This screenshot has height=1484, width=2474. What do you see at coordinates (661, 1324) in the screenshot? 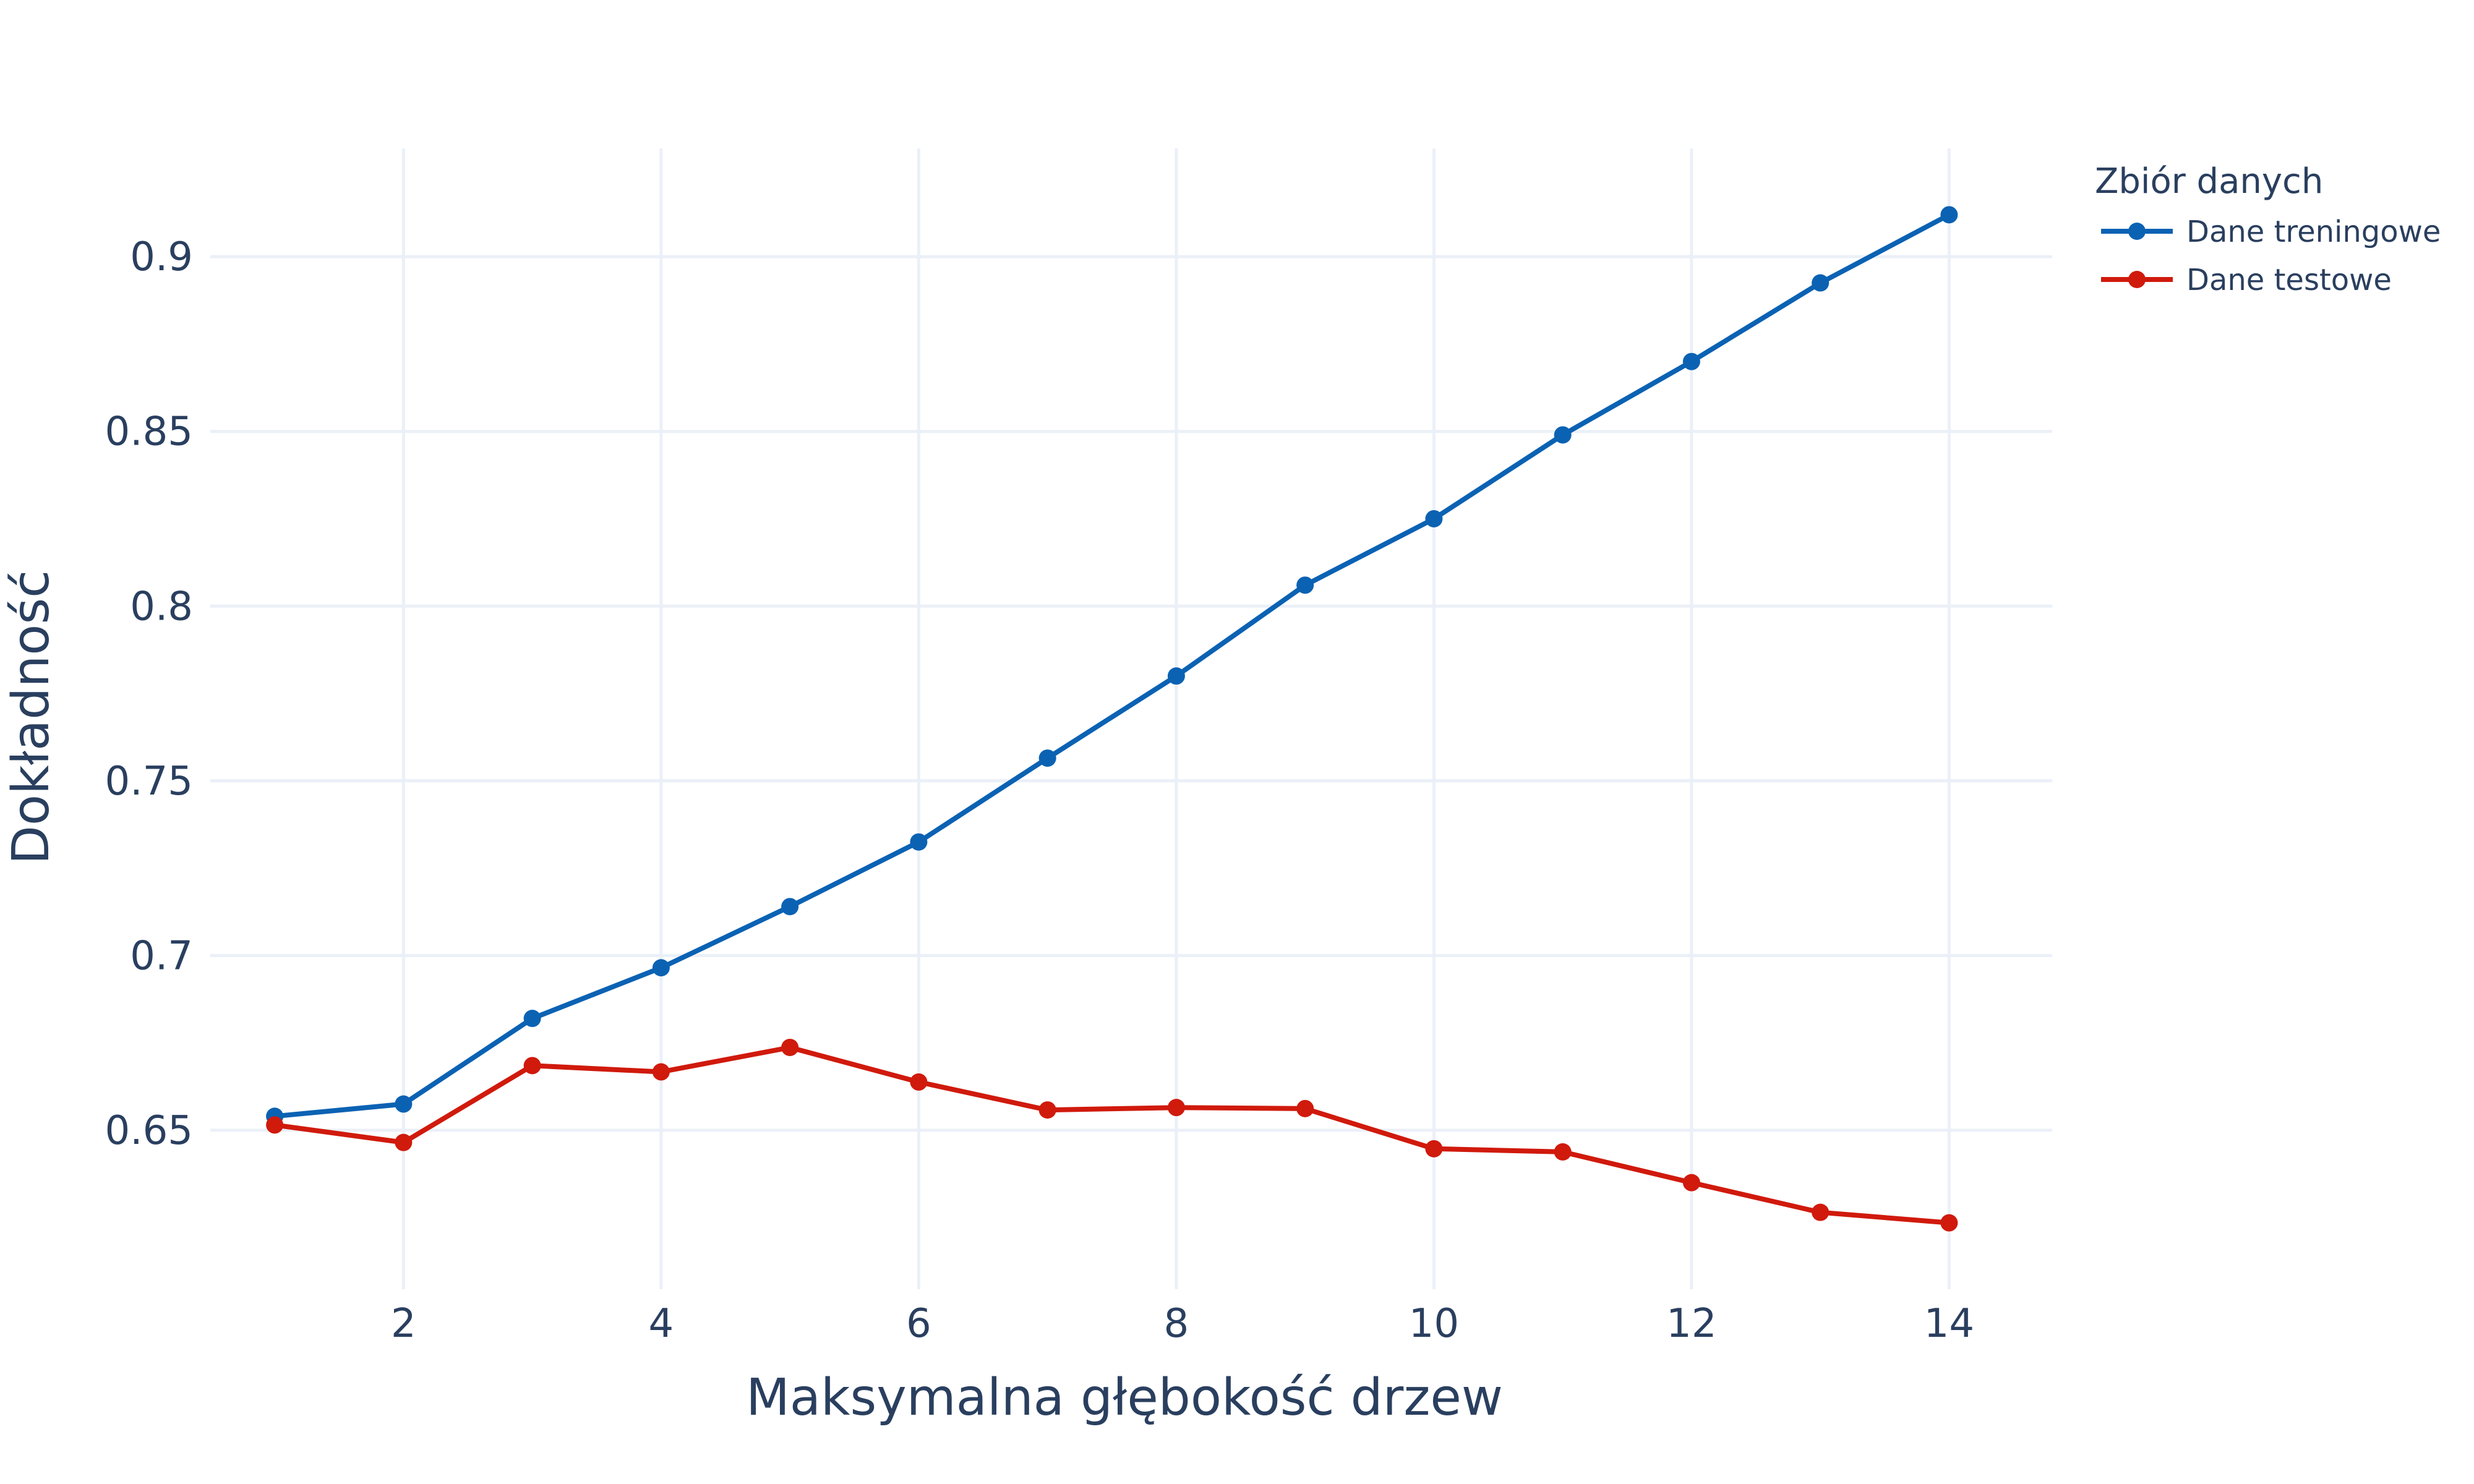
I see `x-tick-label: 4` at bounding box center [661, 1324].